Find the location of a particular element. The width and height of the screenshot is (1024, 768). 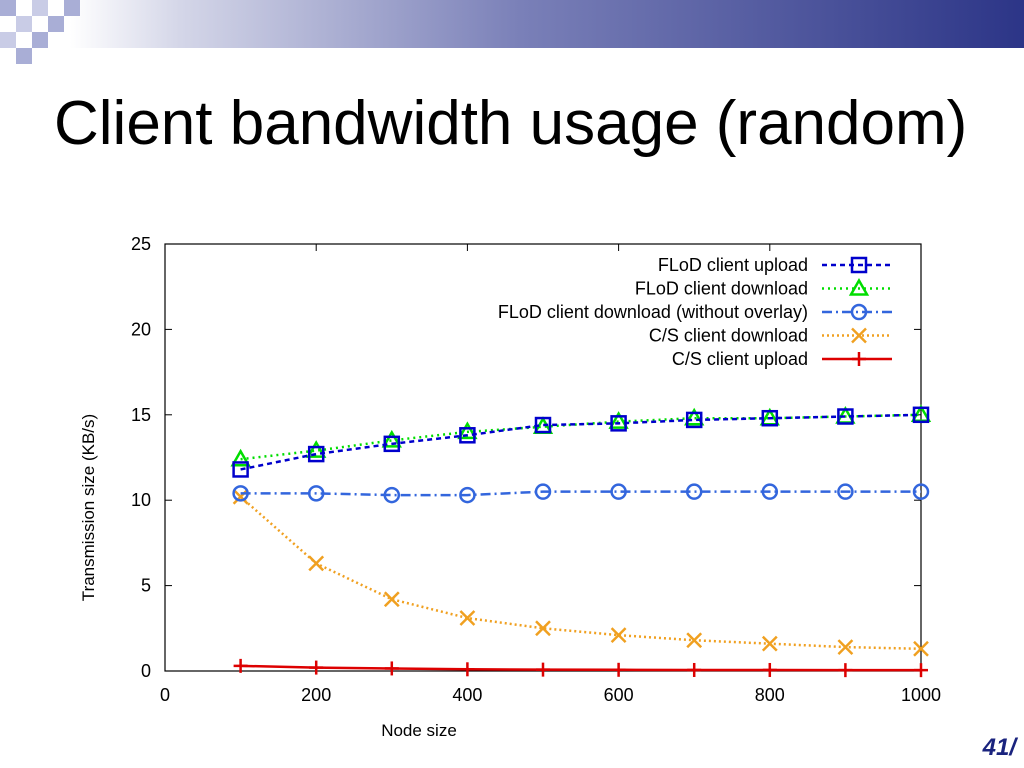

x-axis-title: Node size is located at coordinates (419, 730).